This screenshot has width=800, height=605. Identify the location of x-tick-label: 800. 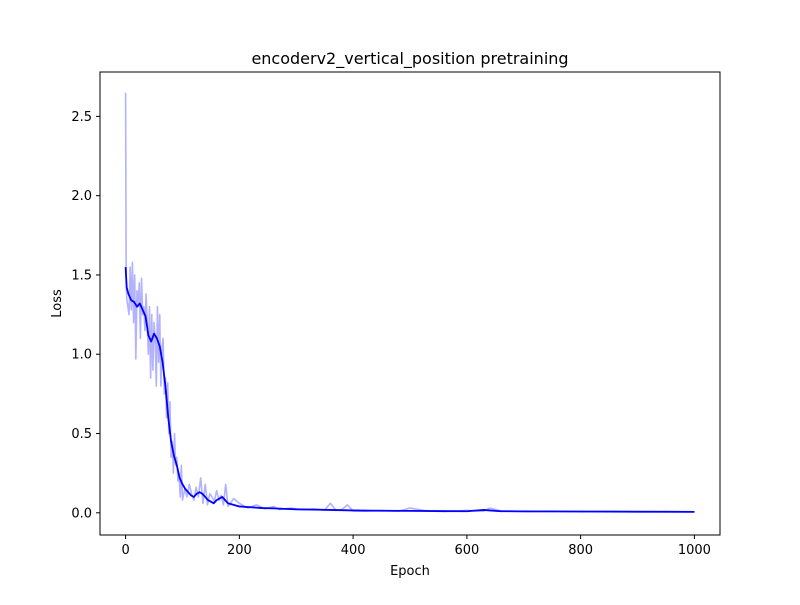
(580, 550).